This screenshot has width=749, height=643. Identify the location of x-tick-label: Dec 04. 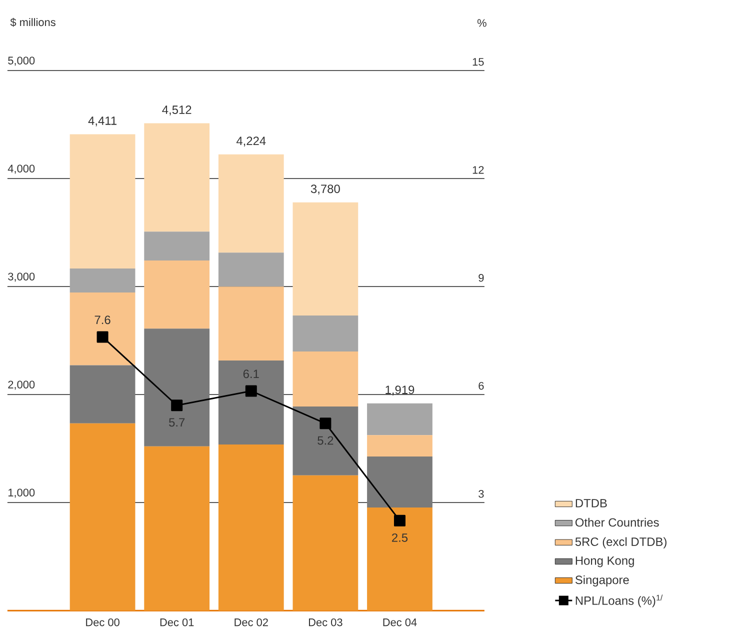
(400, 622).